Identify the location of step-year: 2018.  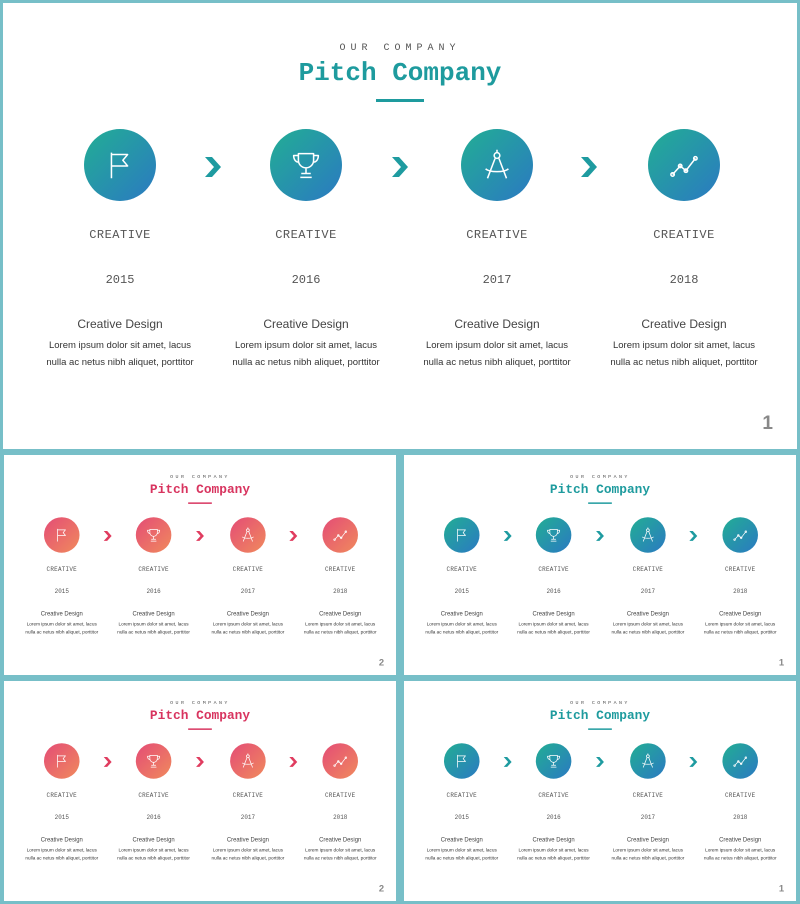
(684, 280).